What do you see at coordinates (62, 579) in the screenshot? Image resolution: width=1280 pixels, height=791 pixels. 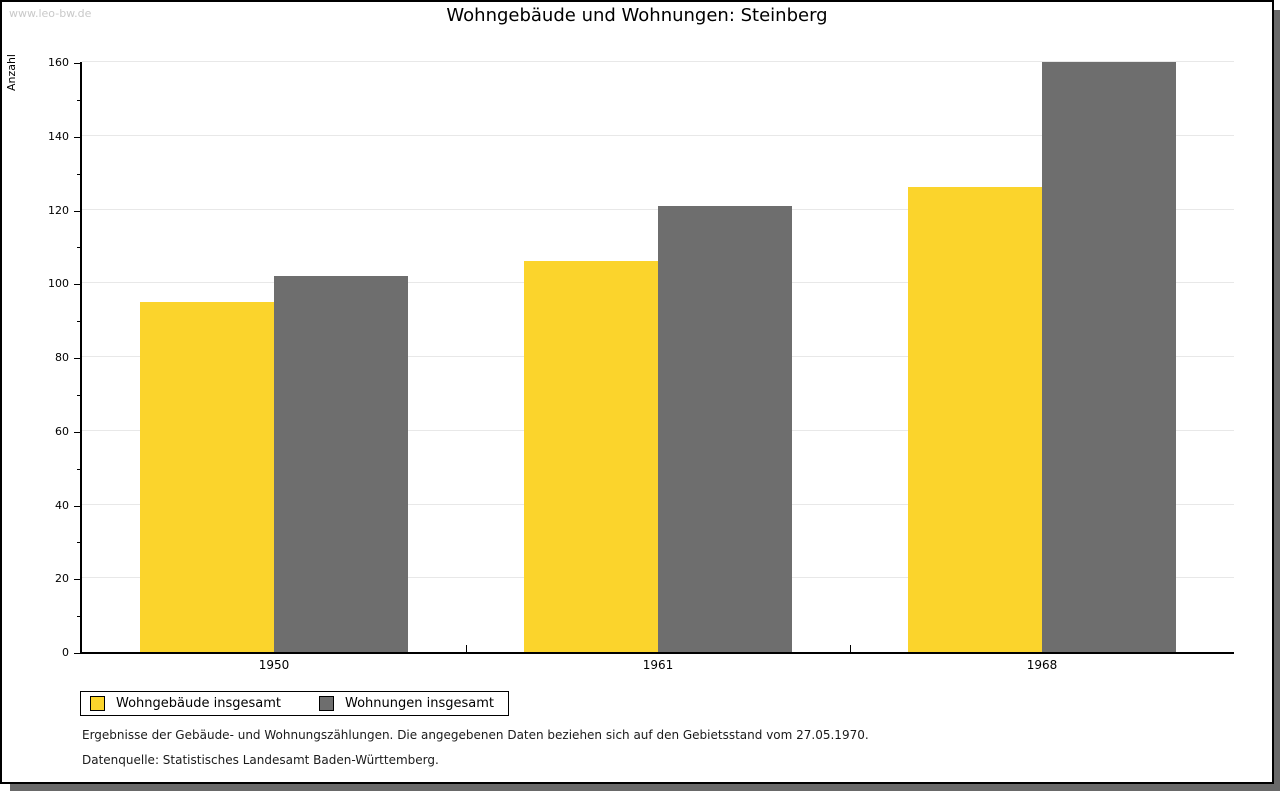 I see `y-tick-label: 20` at bounding box center [62, 579].